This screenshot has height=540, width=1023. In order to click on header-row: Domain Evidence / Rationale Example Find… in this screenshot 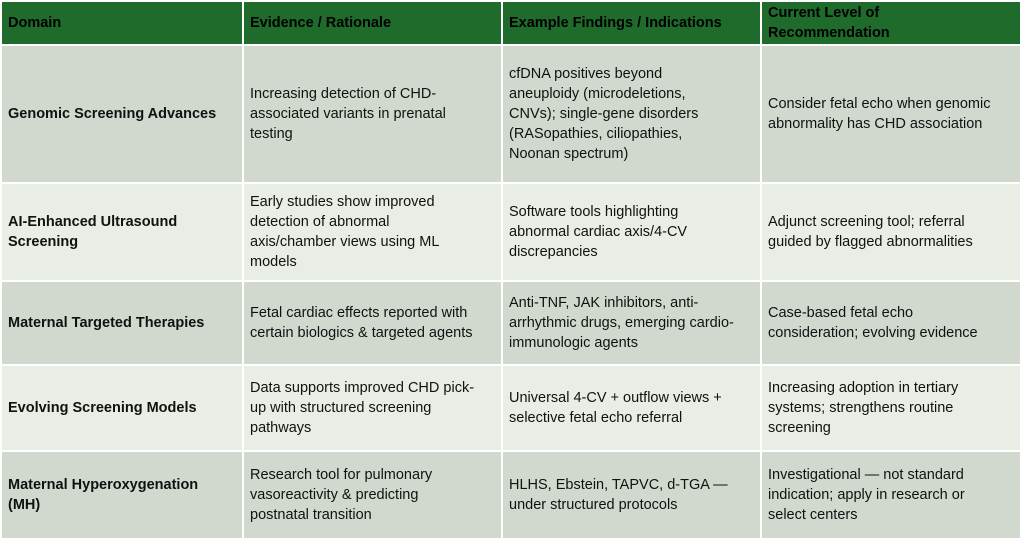, I will do `click(511, 23)`.